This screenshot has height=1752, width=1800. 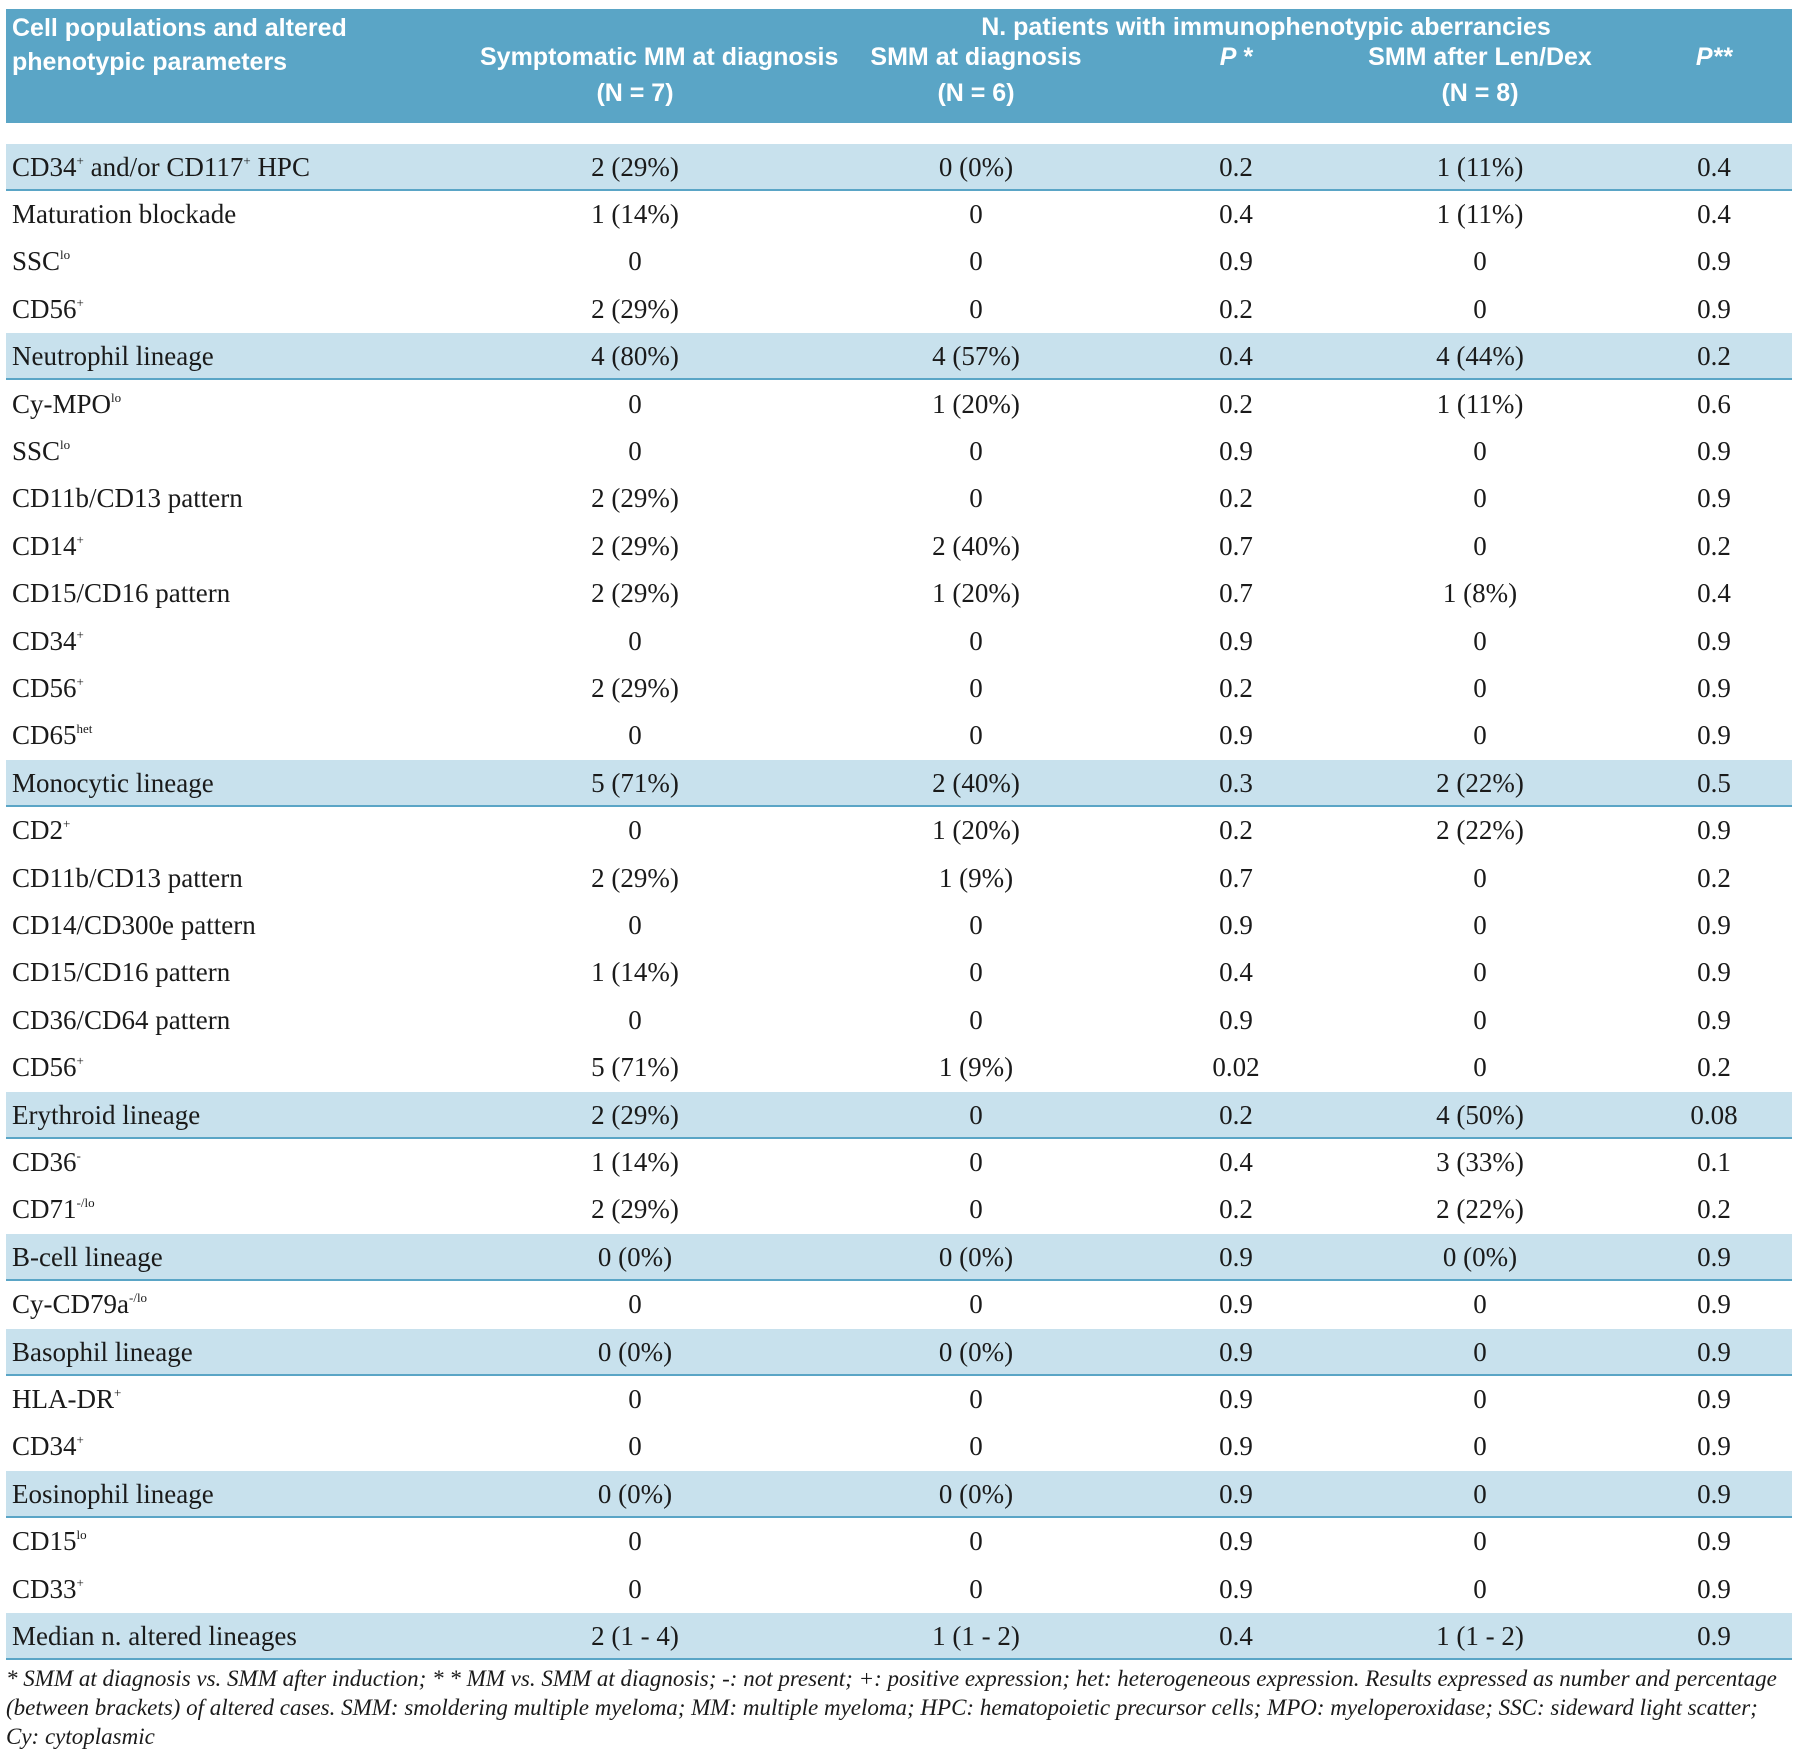 I want to click on label-text: Eosinophil lineage, so click(x=113, y=1493).